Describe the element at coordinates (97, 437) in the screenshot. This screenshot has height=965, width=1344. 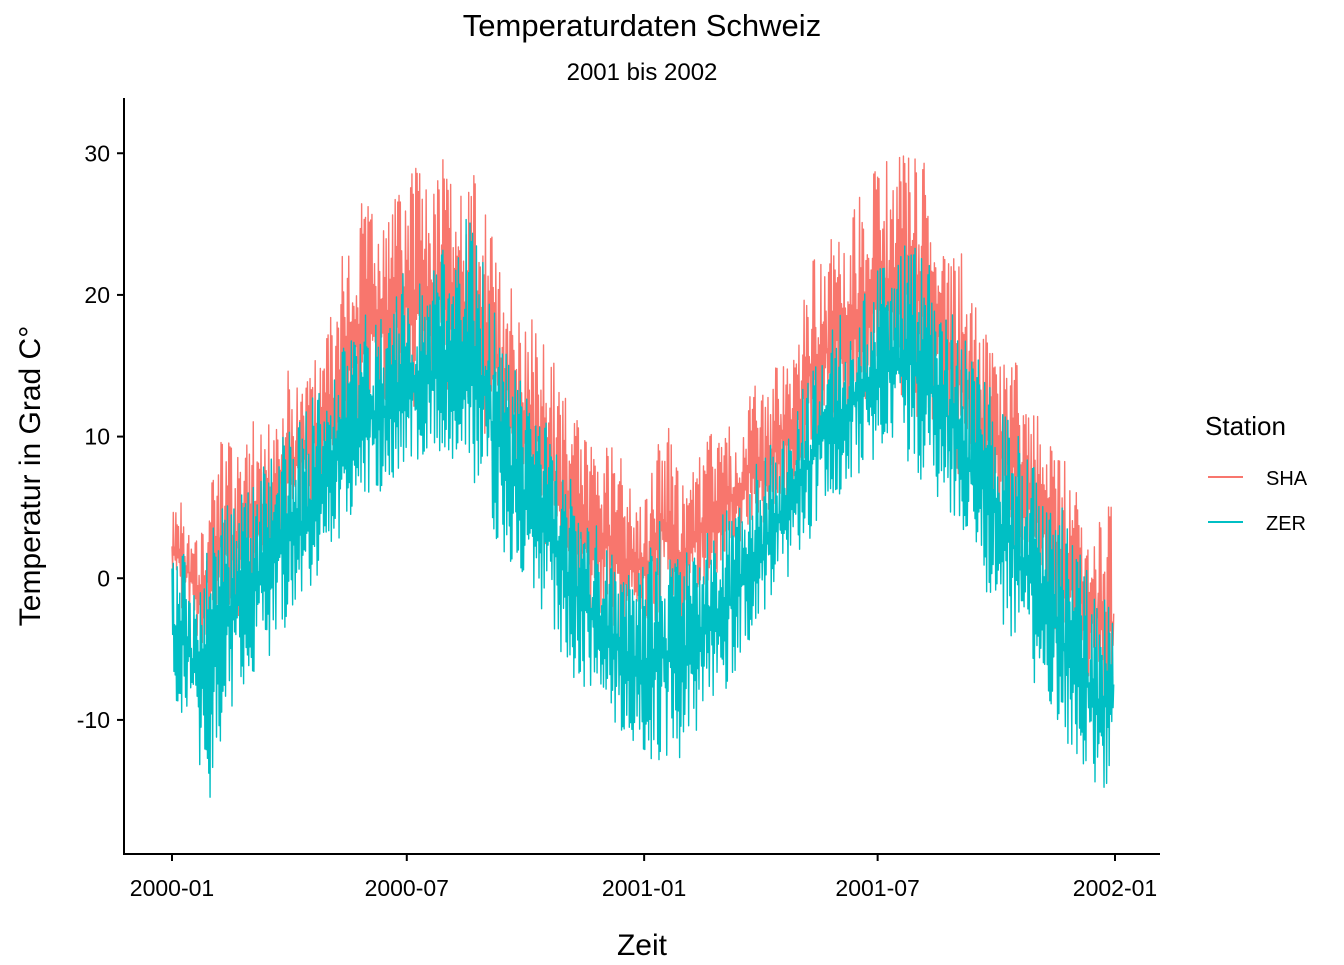
I see `y-tick-label: 10` at that location.